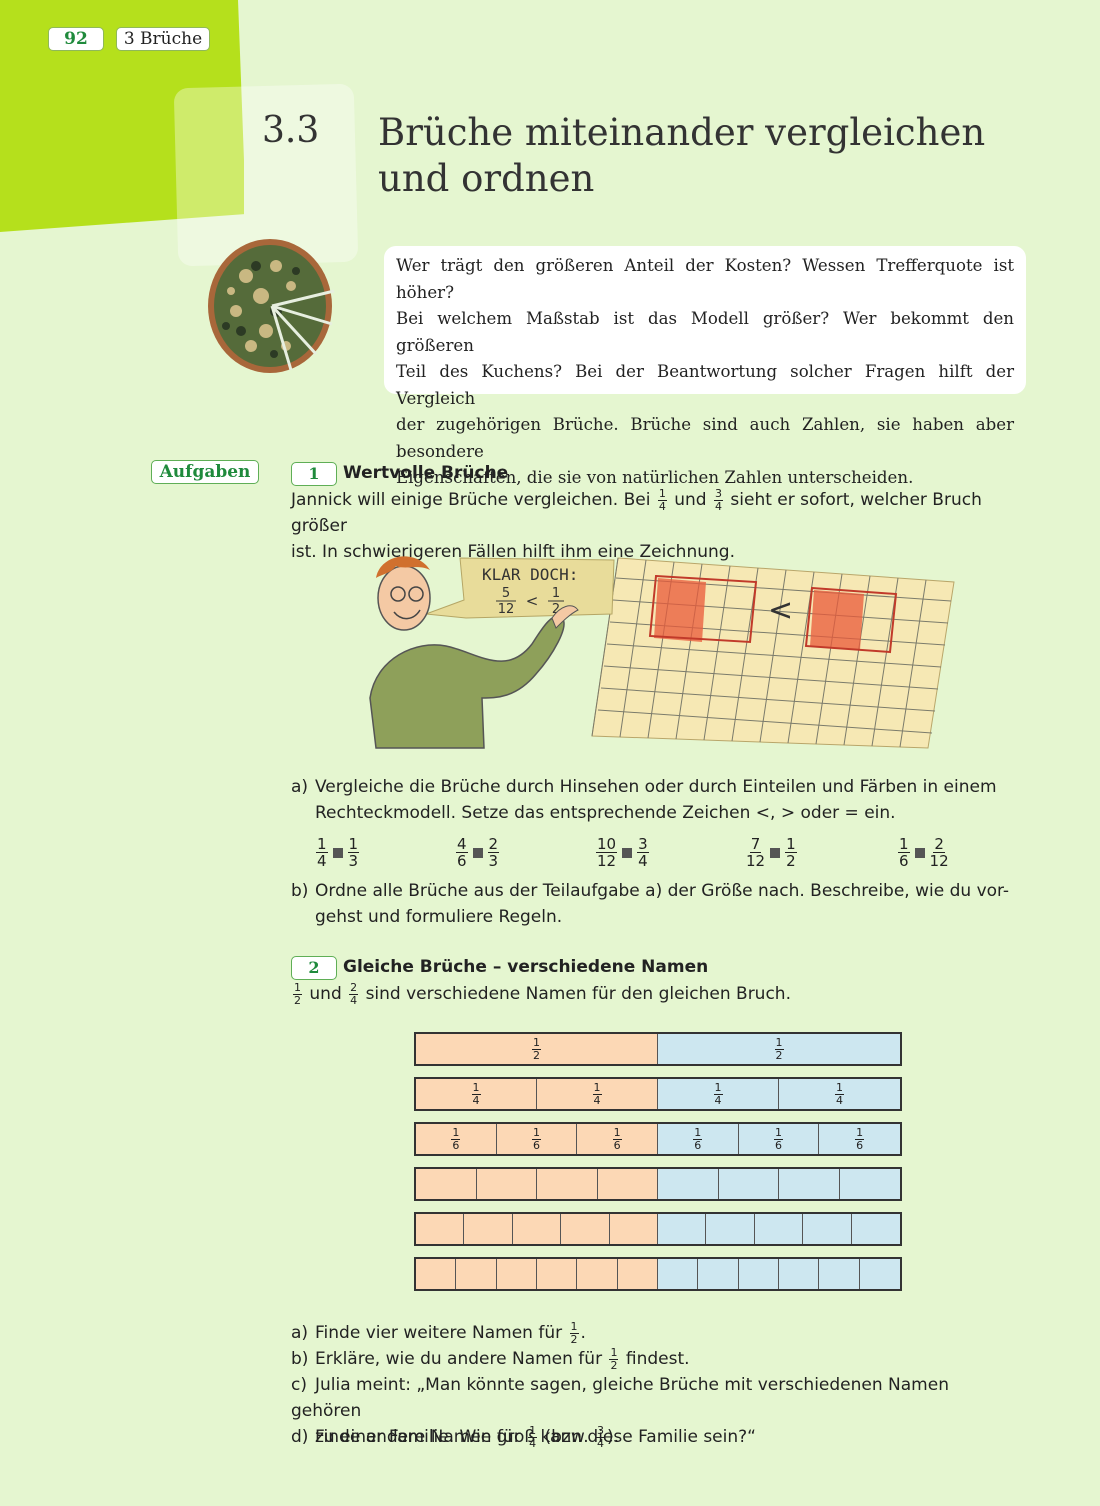 This screenshot has width=1100, height=1506. What do you see at coordinates (439, 917) in the screenshot?
I see `task1-b-line2: gehst und formuliere Regeln.` at bounding box center [439, 917].